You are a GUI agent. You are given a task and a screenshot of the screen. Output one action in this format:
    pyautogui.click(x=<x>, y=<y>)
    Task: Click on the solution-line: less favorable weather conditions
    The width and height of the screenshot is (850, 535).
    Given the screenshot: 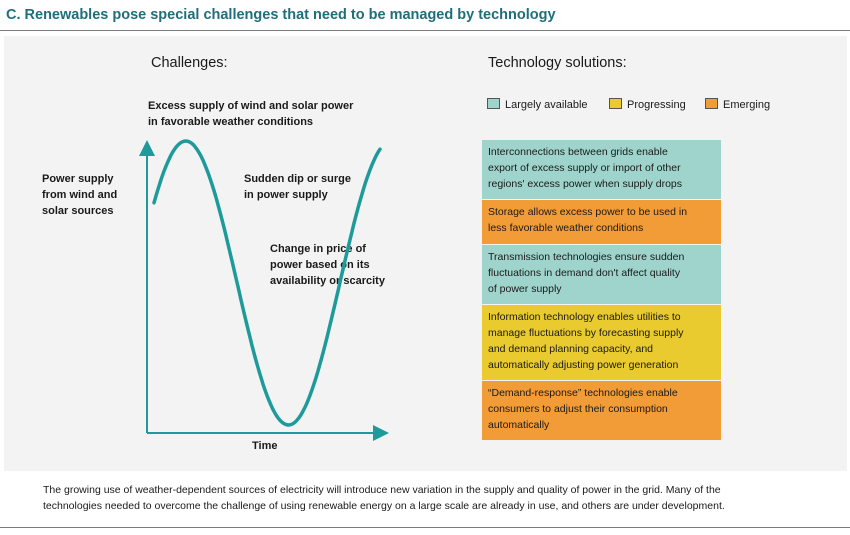 What is the action you would take?
    pyautogui.click(x=566, y=228)
    